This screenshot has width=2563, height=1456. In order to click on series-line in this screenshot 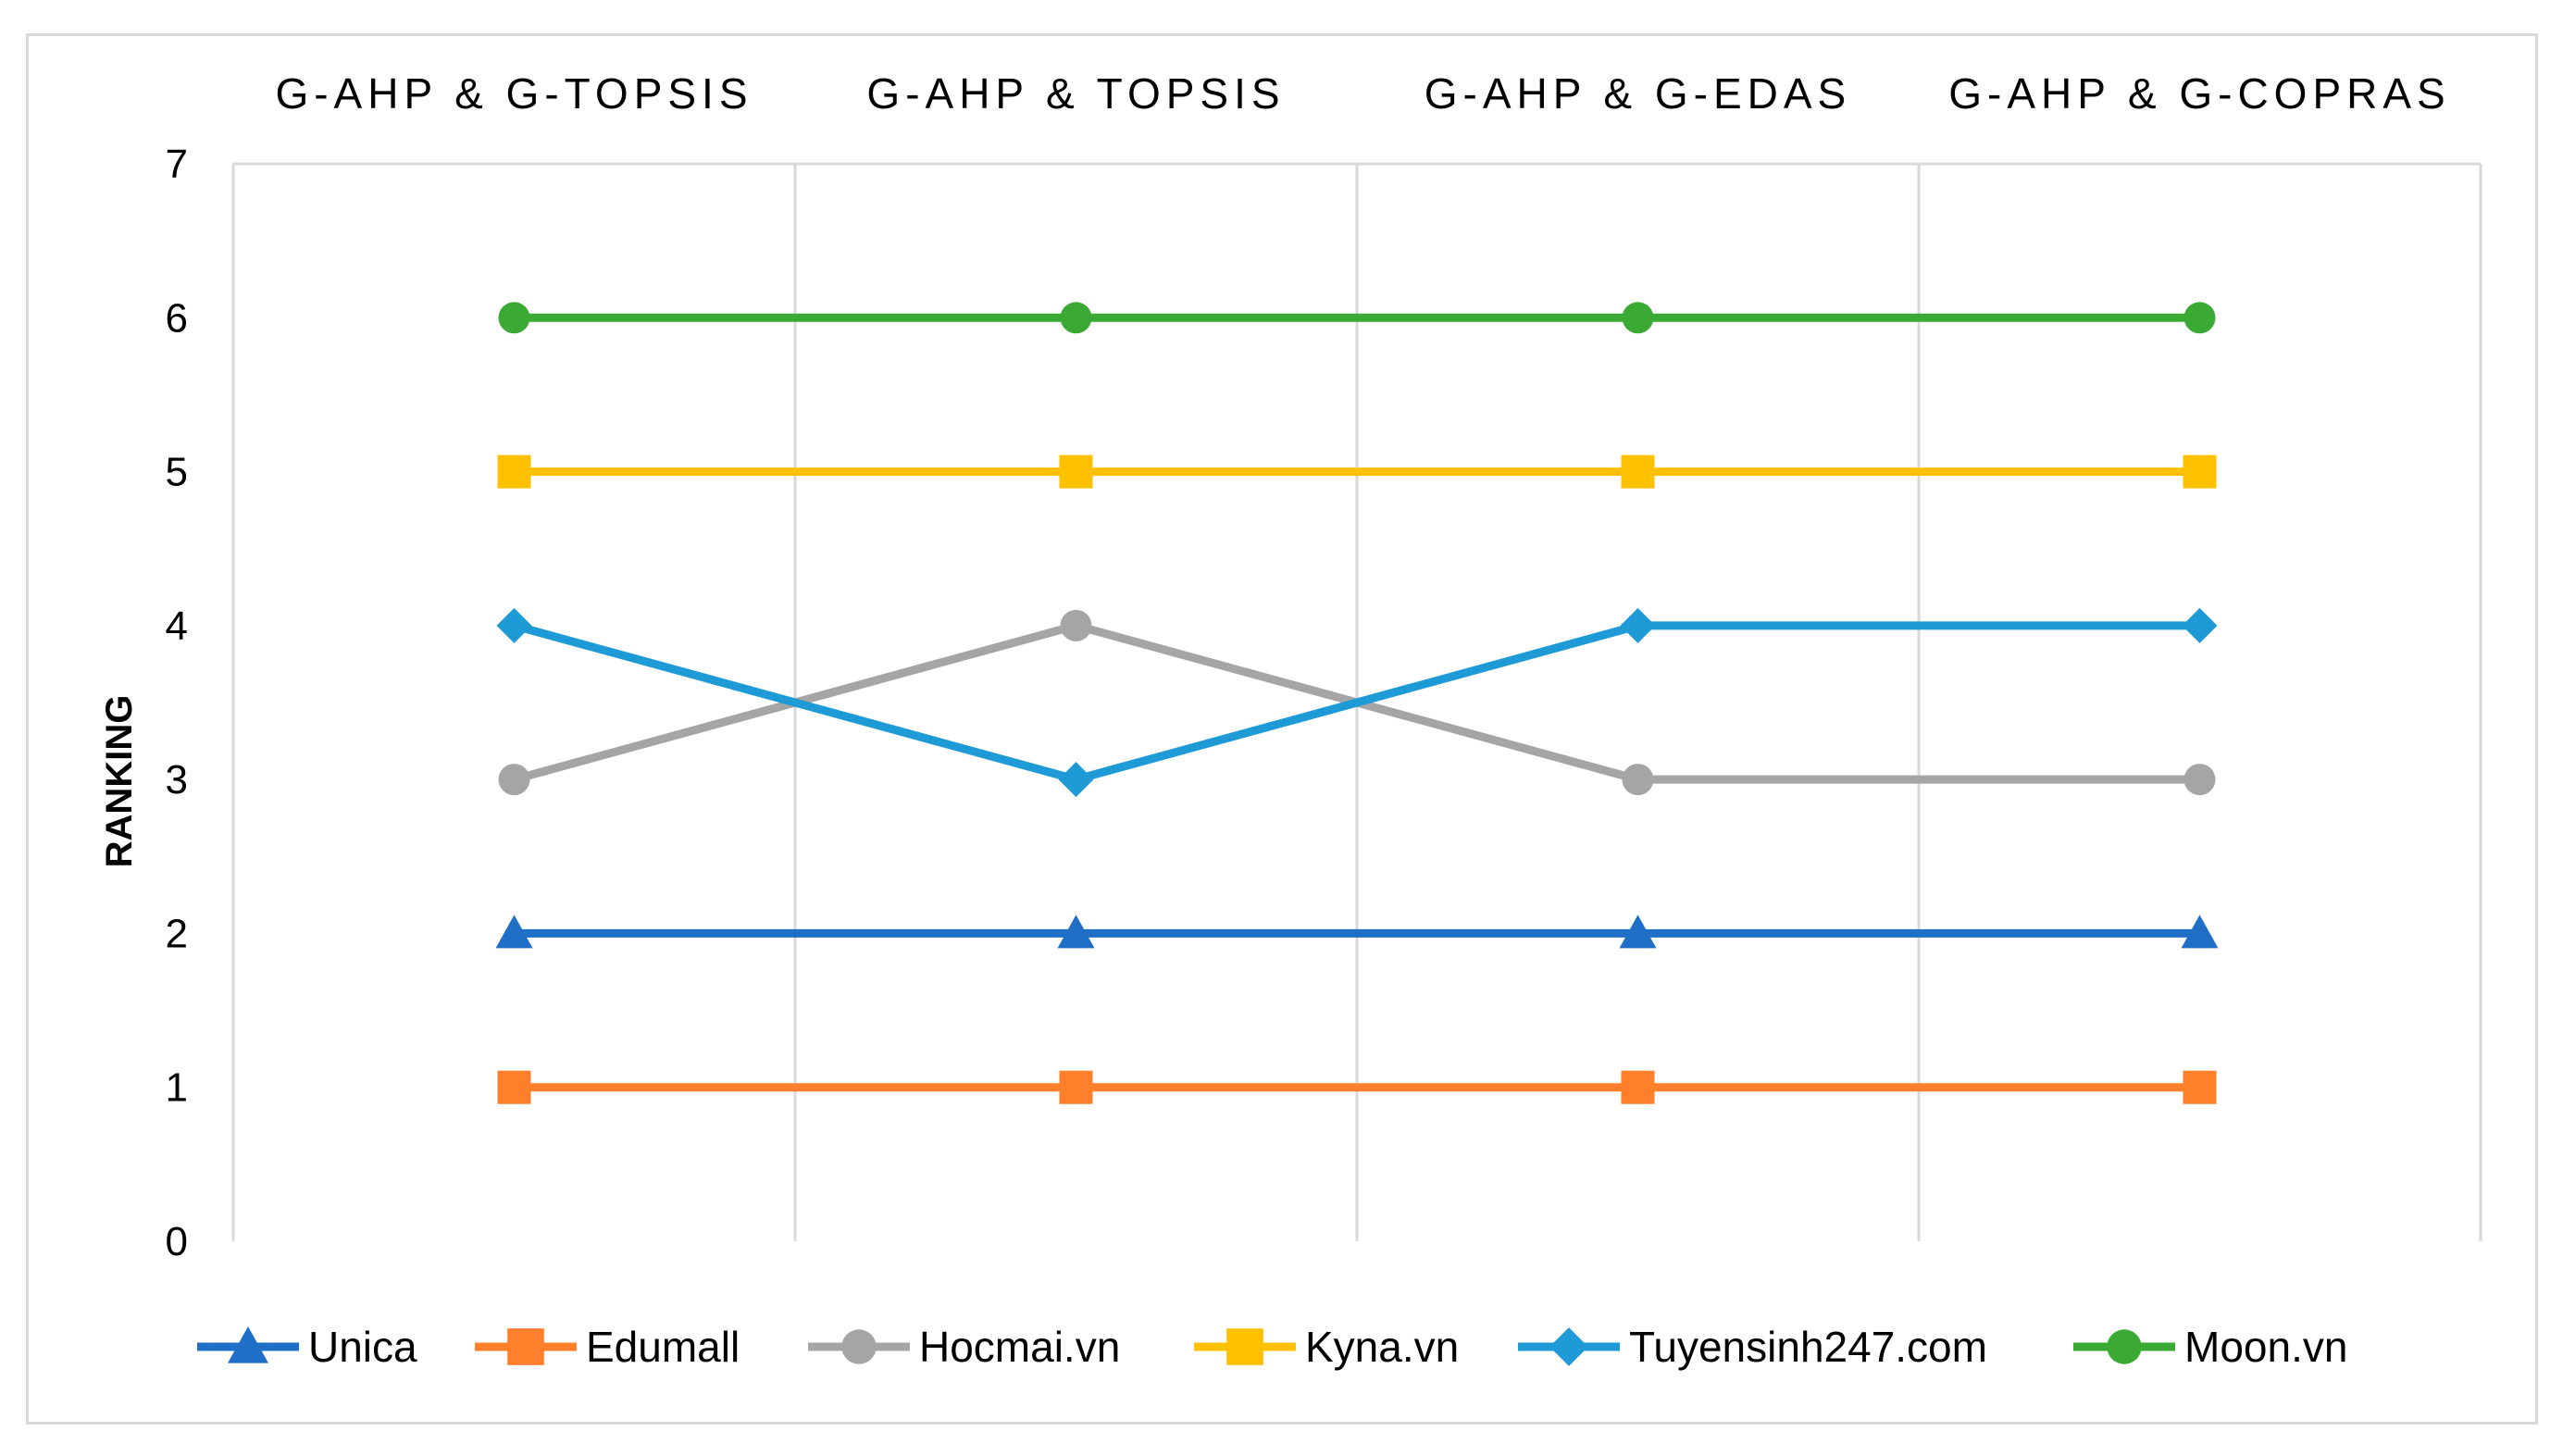, I will do `click(1356, 702)`.